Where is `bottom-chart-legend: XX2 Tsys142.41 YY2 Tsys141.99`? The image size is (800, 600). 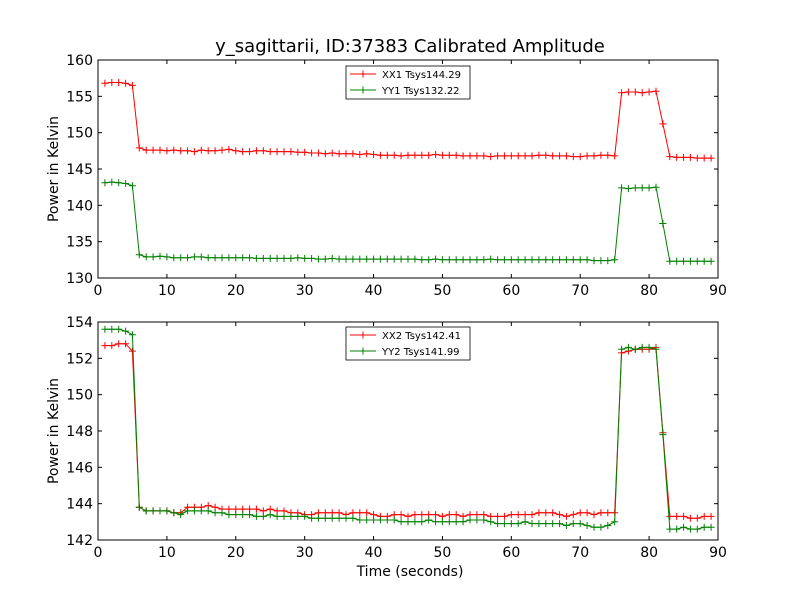
bottom-chart-legend: XX2 Tsys142.41 YY2 Tsys141.99 is located at coordinates (408, 343).